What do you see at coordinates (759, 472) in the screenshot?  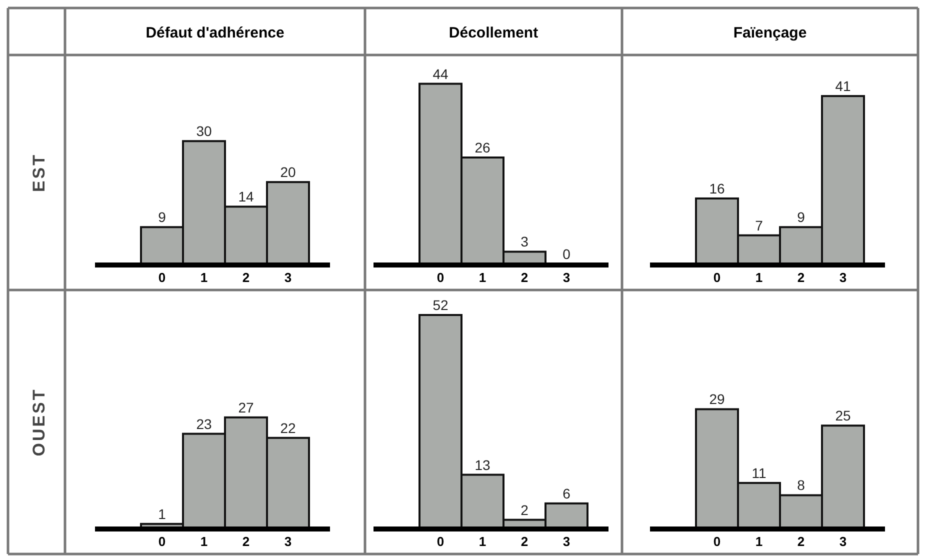 I see `data-label: 11` at bounding box center [759, 472].